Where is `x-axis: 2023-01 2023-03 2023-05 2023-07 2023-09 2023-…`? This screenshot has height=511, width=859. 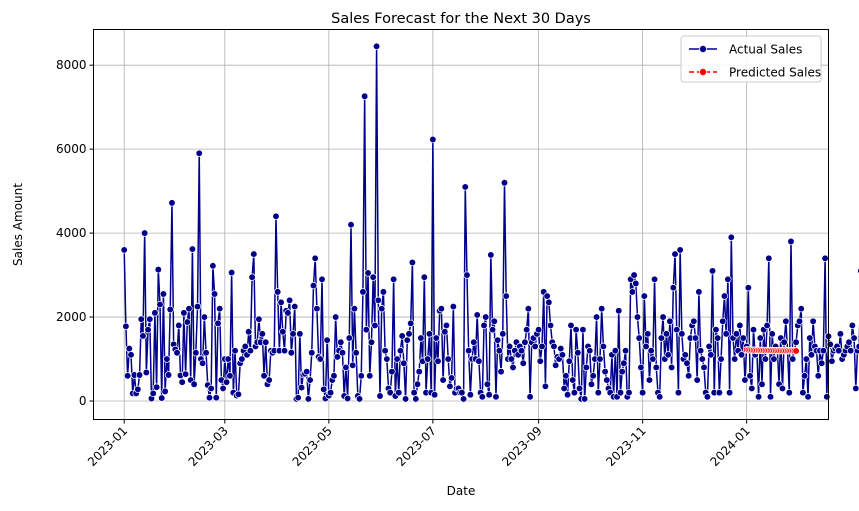 x-axis: 2023-01 2023-03 2023-05 2023-07 2023-09 2023-… is located at coordinates (419, 444).